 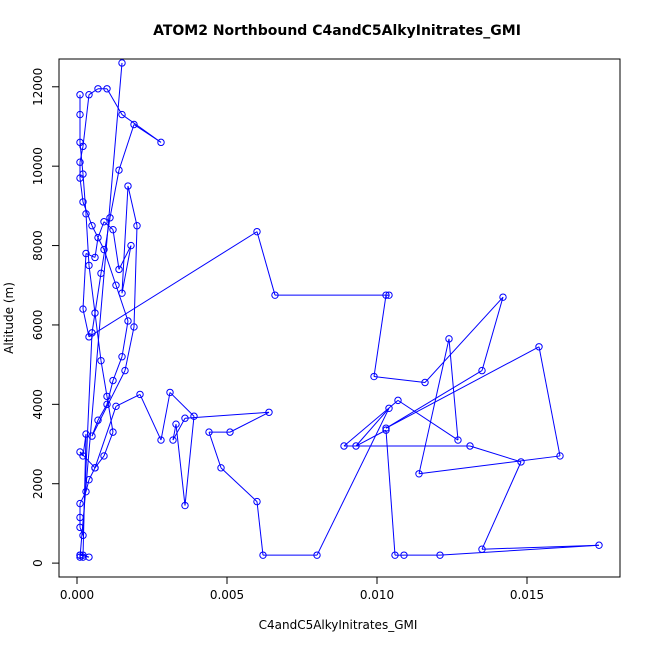 What do you see at coordinates (527, 595) in the screenshot?
I see `x-tick-label: 0.015` at bounding box center [527, 595].